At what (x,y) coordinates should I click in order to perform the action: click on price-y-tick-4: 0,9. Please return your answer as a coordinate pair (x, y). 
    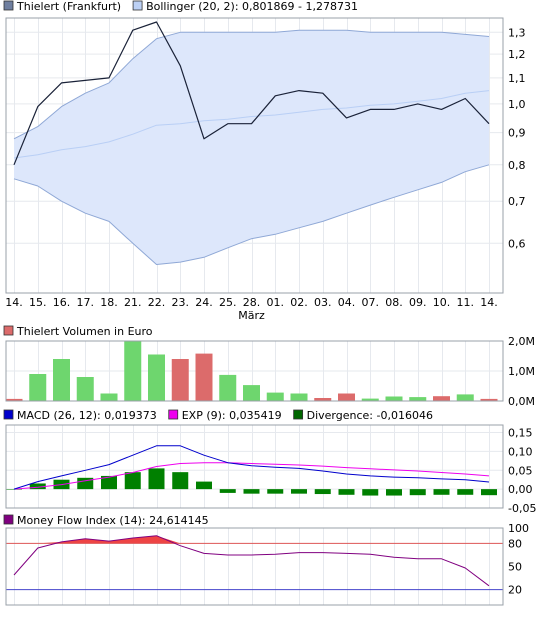
    Looking at the image, I should click on (517, 133).